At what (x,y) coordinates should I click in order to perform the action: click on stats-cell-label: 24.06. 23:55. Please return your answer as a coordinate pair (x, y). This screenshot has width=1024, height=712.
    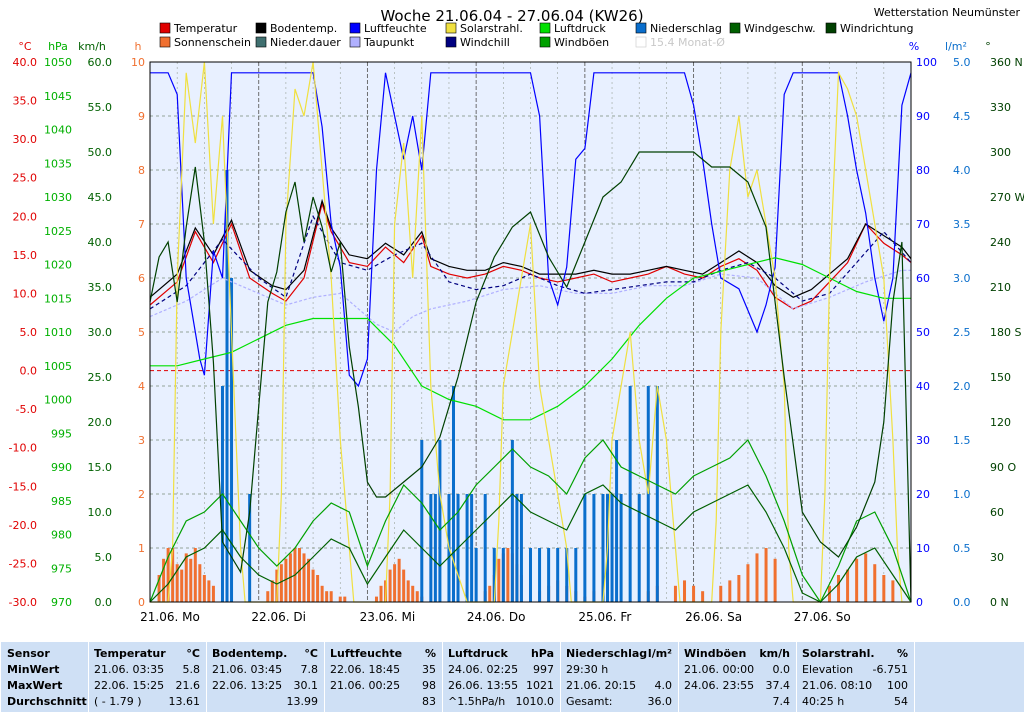
    Looking at the image, I should click on (719, 685).